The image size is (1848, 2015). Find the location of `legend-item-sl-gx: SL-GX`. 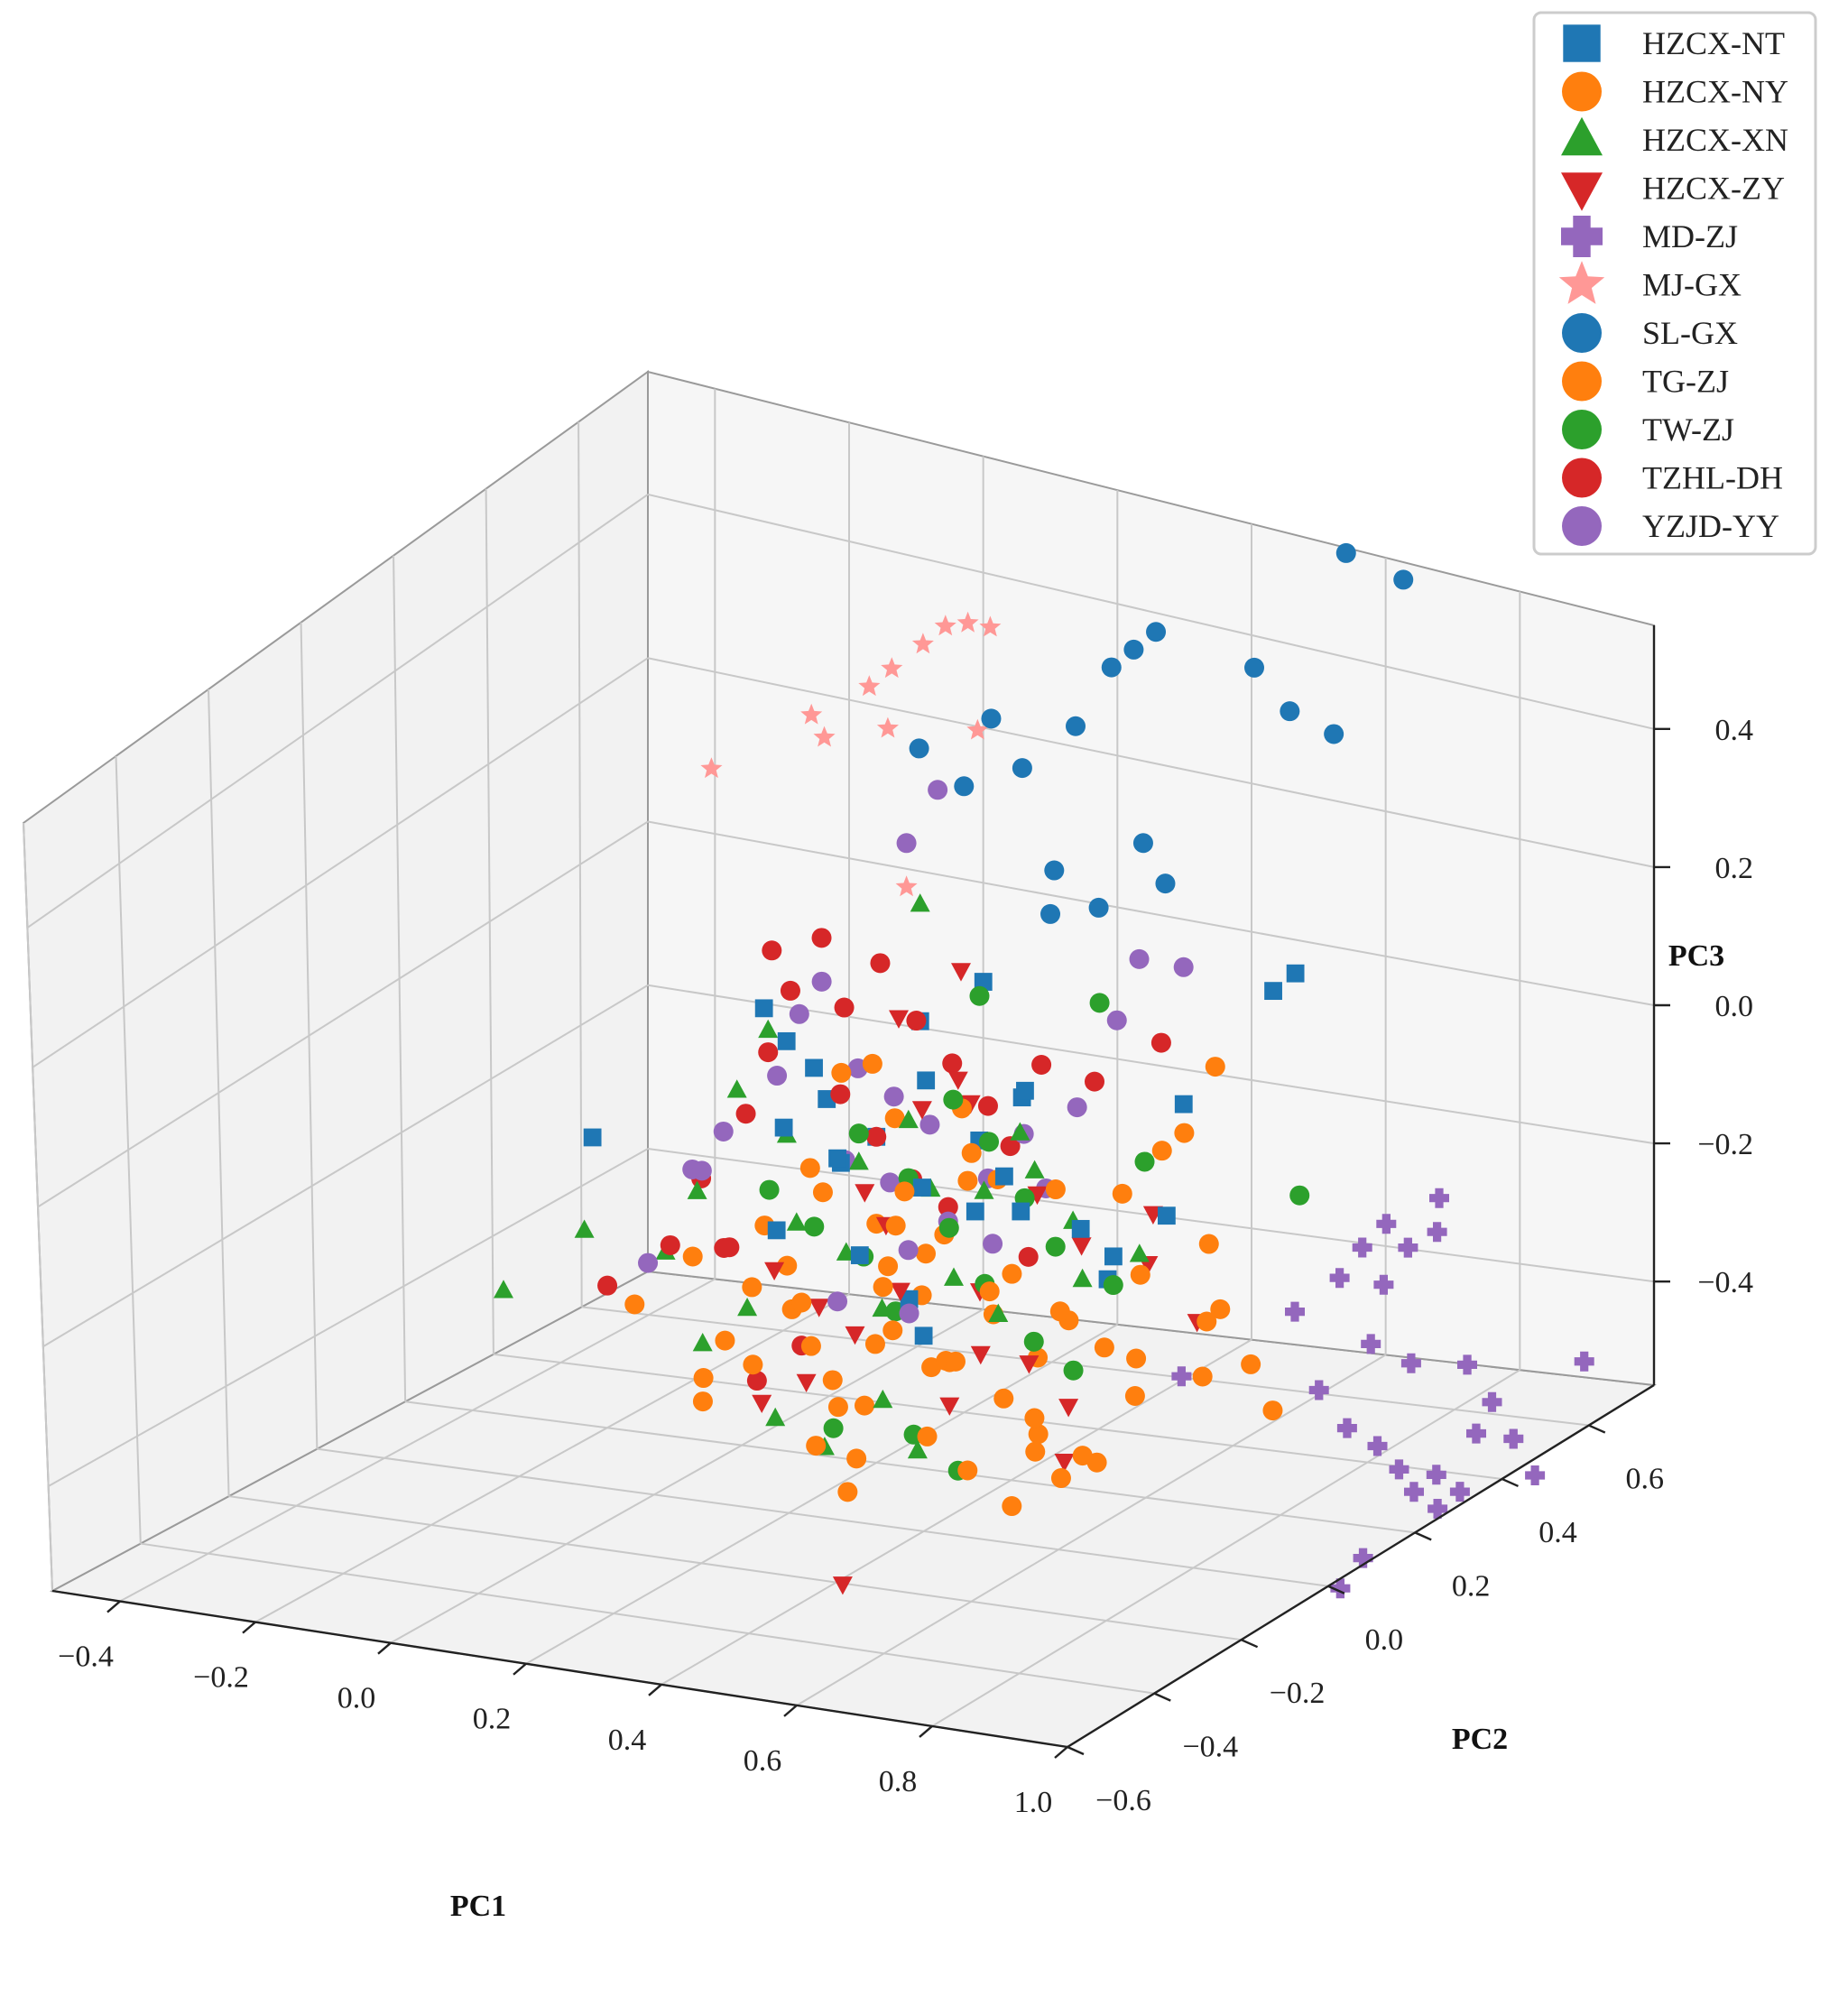

legend-item-sl-gx: SL-GX is located at coordinates (1650, 333).